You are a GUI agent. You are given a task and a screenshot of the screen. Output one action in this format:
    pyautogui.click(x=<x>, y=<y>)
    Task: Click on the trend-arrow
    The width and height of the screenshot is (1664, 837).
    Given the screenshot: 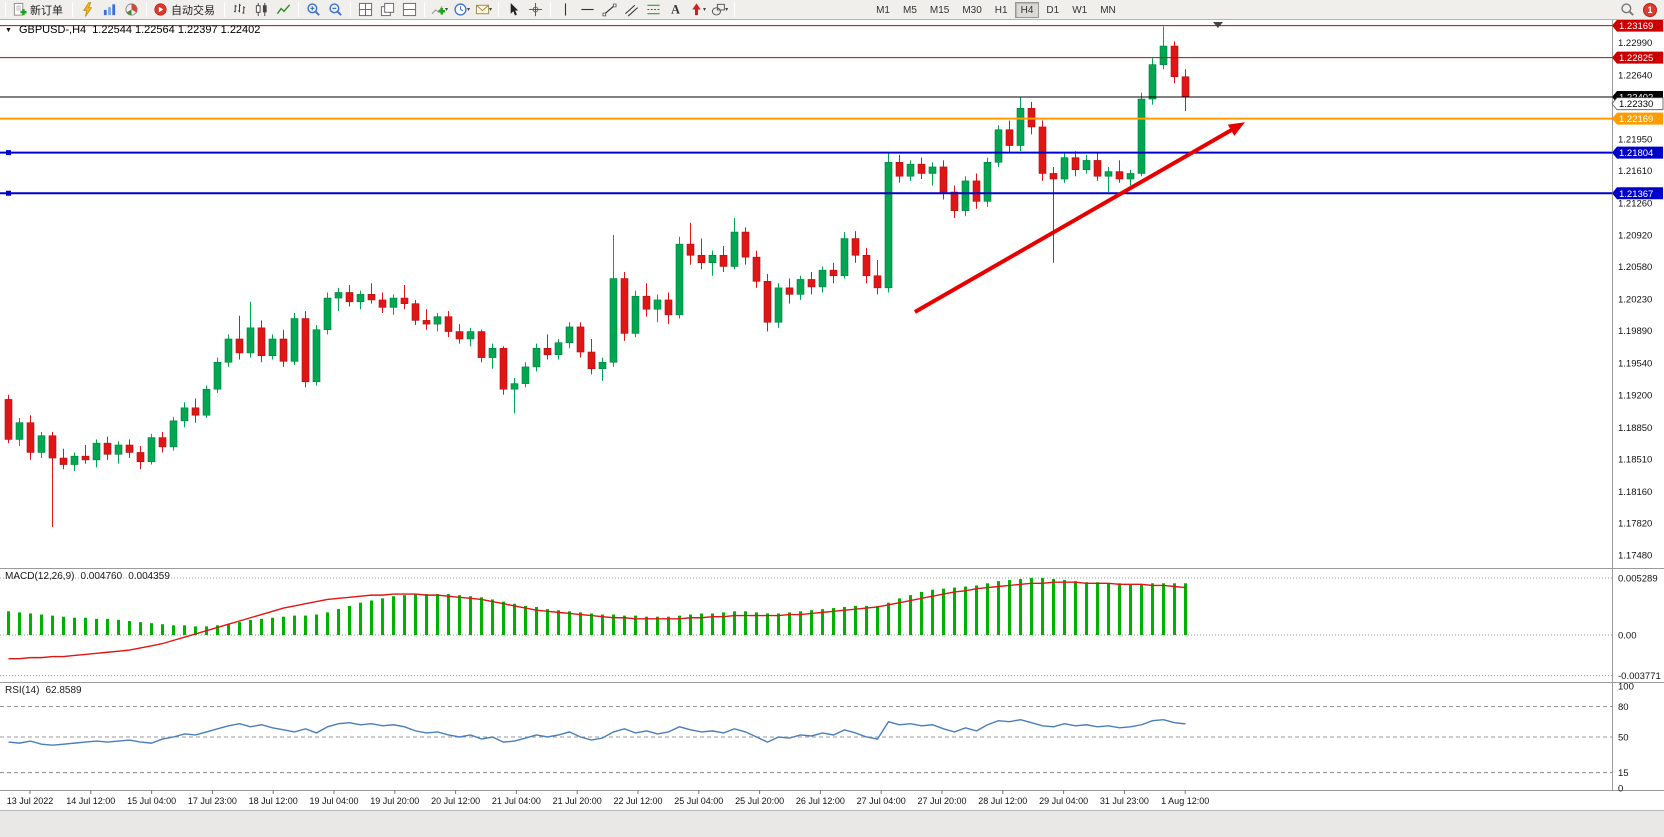 What is the action you would take?
    pyautogui.click(x=1076, y=219)
    